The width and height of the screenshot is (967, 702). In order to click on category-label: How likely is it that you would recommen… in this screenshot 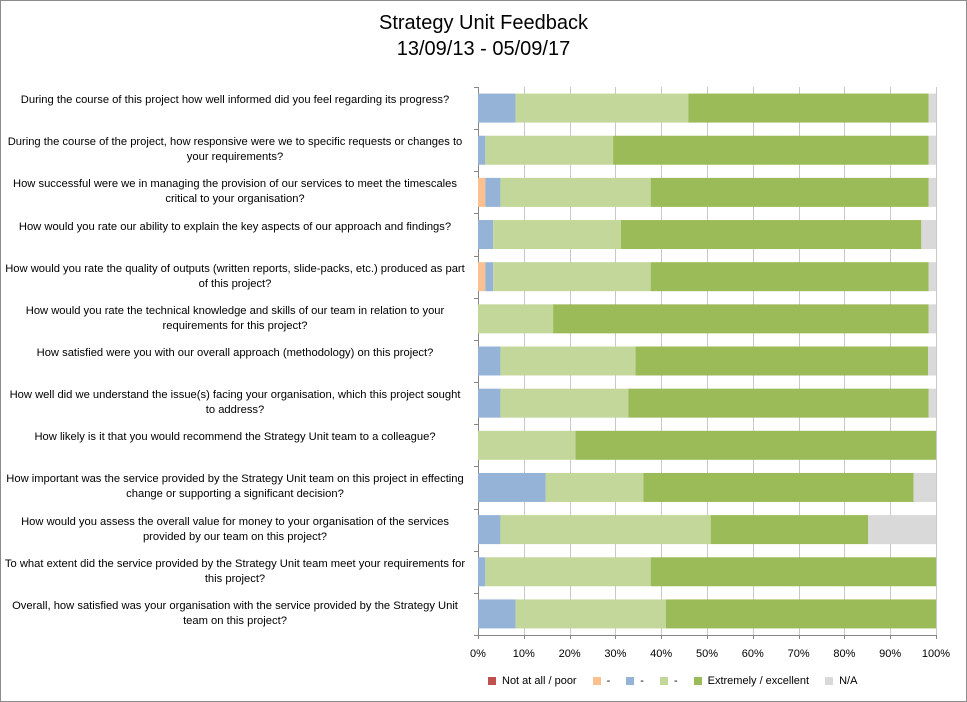, I will do `click(235, 437)`.